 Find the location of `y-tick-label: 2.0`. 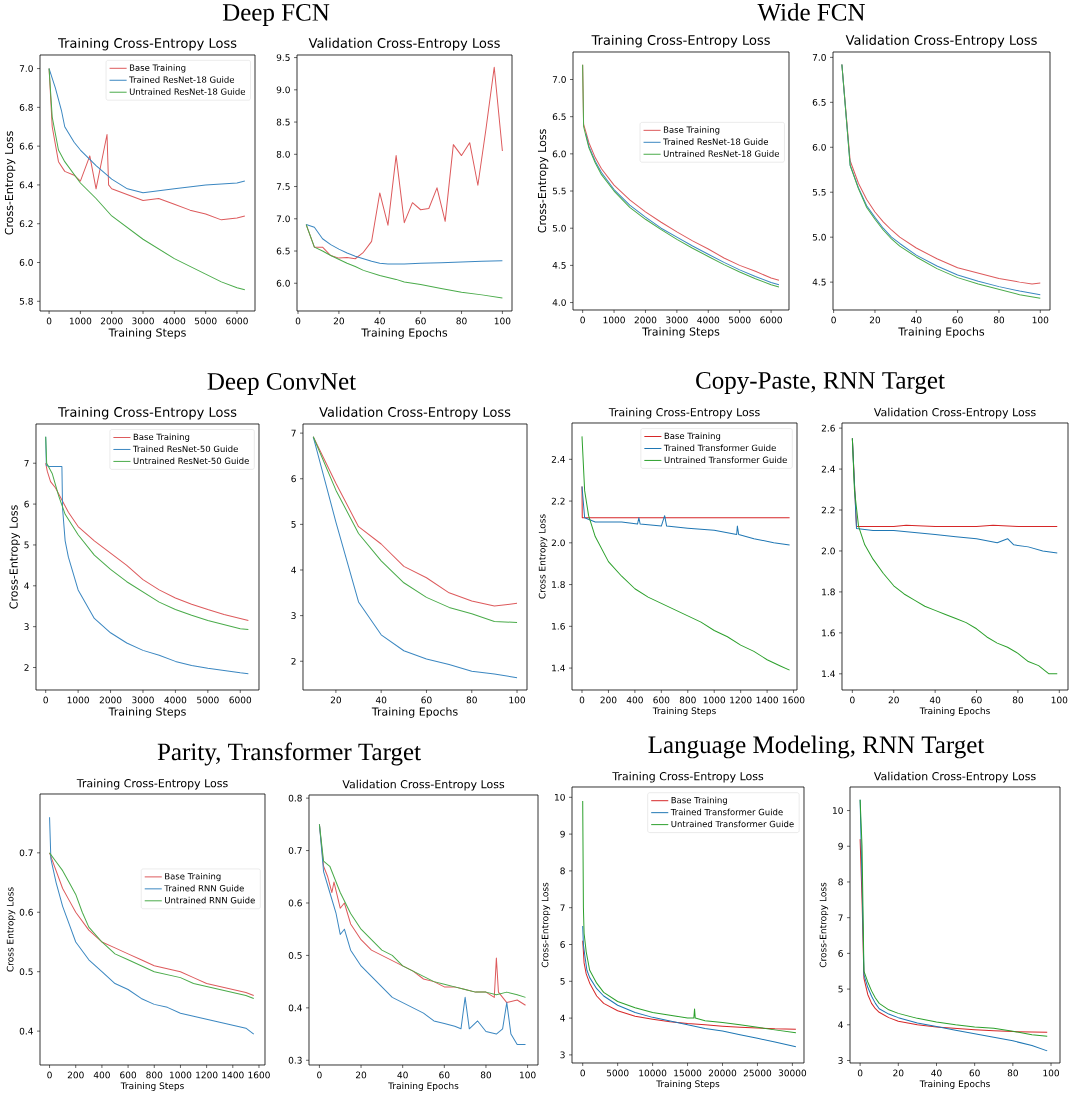

y-tick-label: 2.0 is located at coordinates (828, 551).